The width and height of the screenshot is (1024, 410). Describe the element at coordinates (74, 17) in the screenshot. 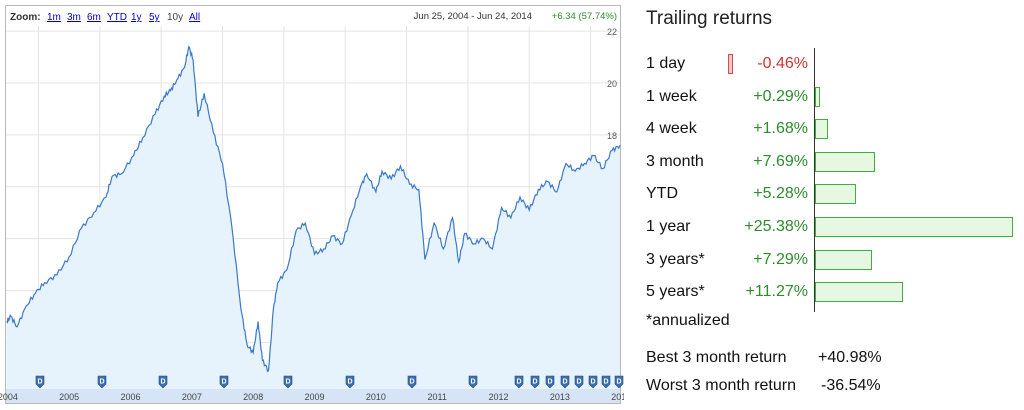

I see `zoom-option-3m: 3m` at that location.